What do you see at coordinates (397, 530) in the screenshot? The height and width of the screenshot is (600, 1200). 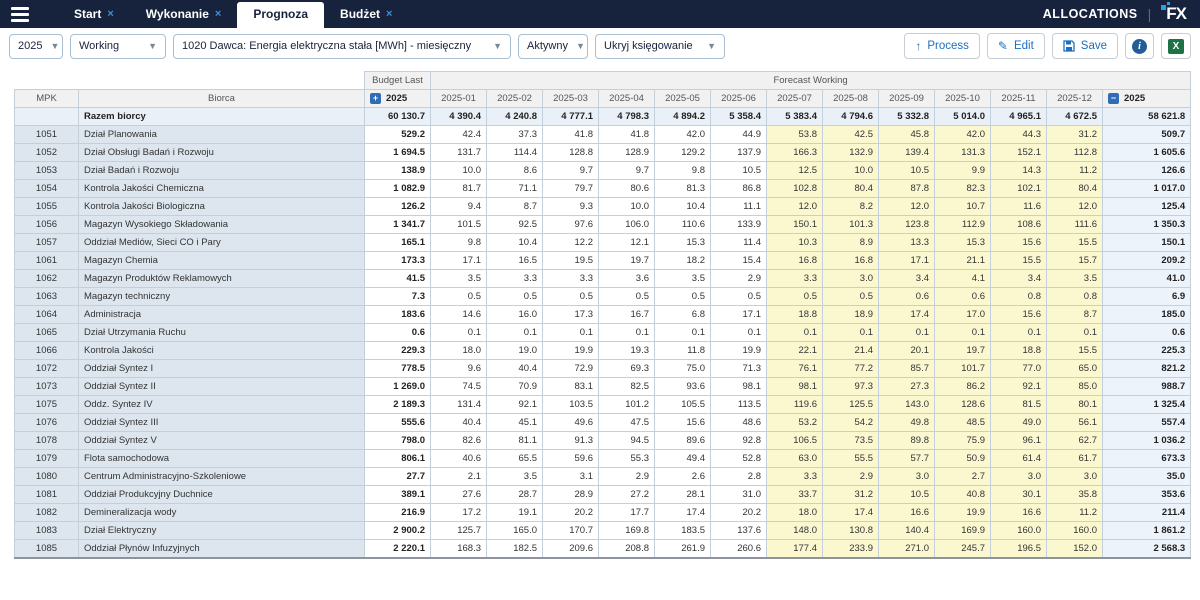 I see `cell-budget: 2 900.2` at bounding box center [397, 530].